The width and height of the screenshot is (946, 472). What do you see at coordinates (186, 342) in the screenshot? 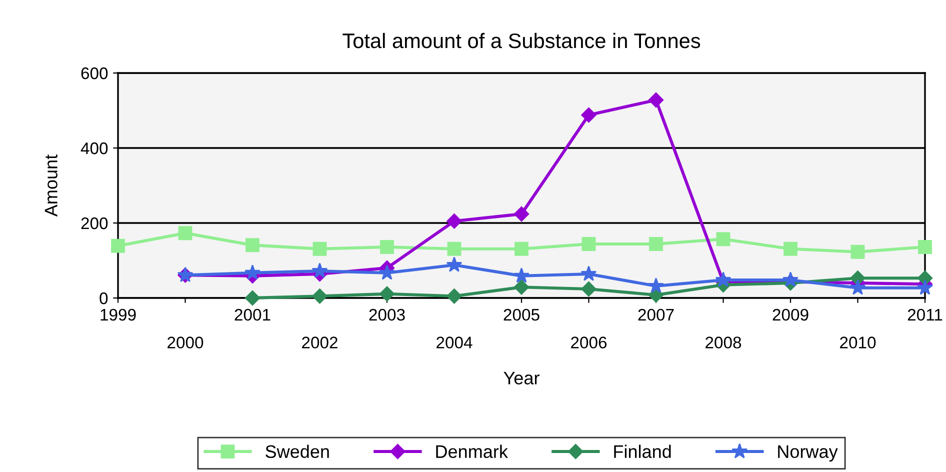
I see `x-tick-label: 2000` at bounding box center [186, 342].